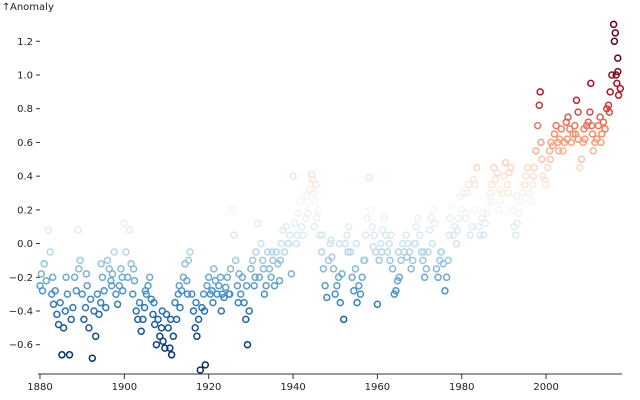  I want to click on x-tick-label: 1880, so click(39, 387).